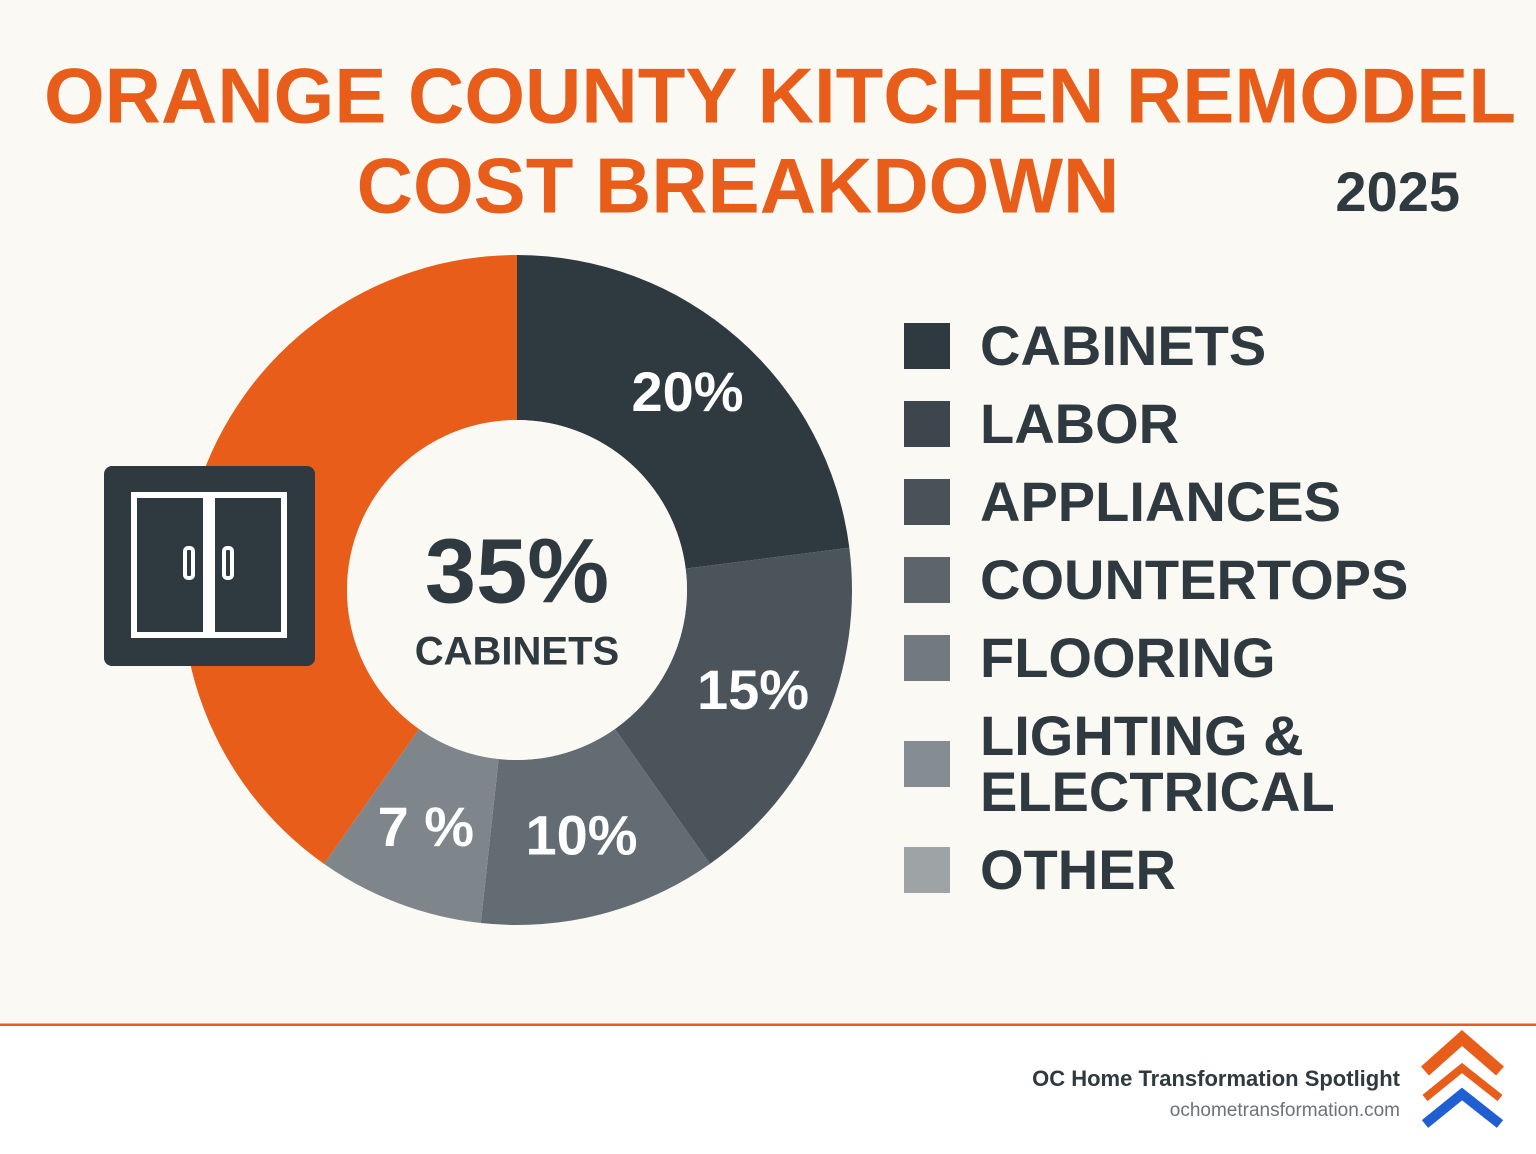 This screenshot has height=1154, width=1536. What do you see at coordinates (1078, 869) in the screenshot?
I see `legend-label: OTHER` at bounding box center [1078, 869].